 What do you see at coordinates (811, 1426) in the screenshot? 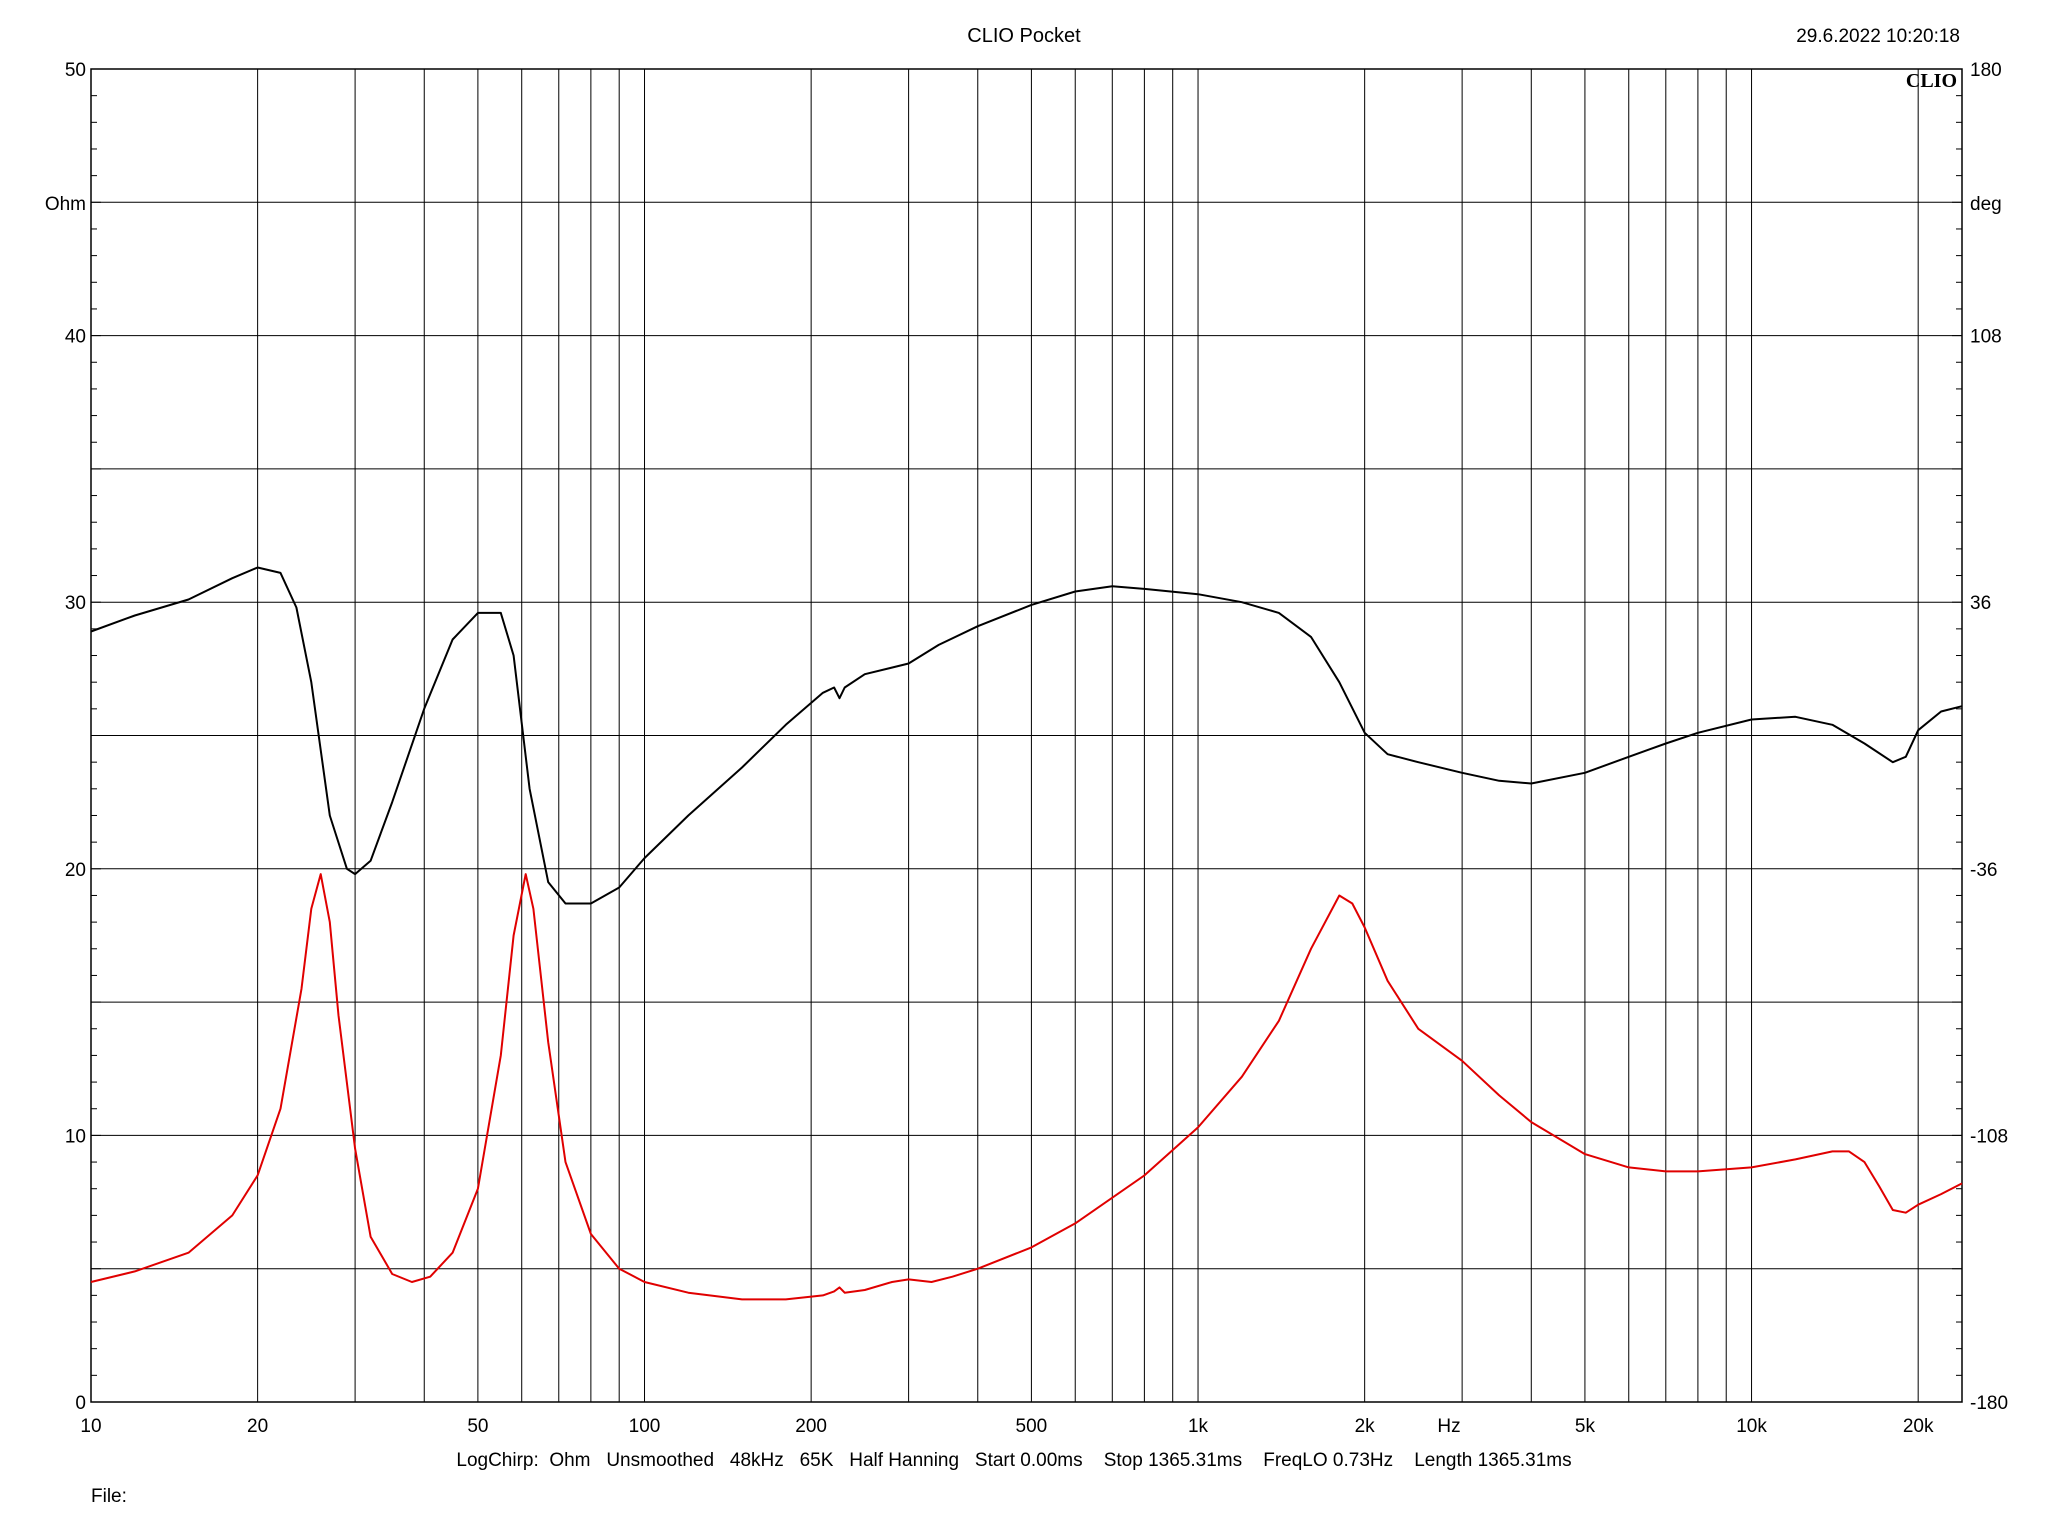
I see `x-tick-label: 200` at bounding box center [811, 1426].